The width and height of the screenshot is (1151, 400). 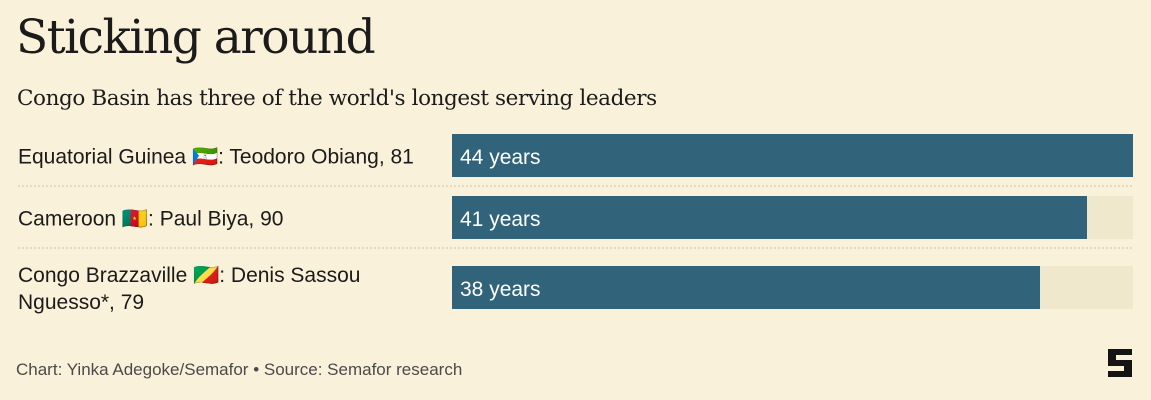 I want to click on category-label-2: Cameroon 🇨🇲: Paul Biya, 90, so click(x=150, y=219).